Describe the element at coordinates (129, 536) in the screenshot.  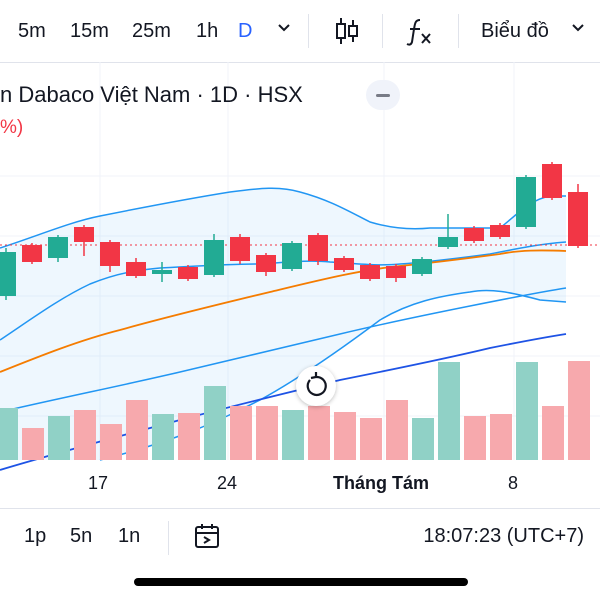
I see `range-1n: 1n` at that location.